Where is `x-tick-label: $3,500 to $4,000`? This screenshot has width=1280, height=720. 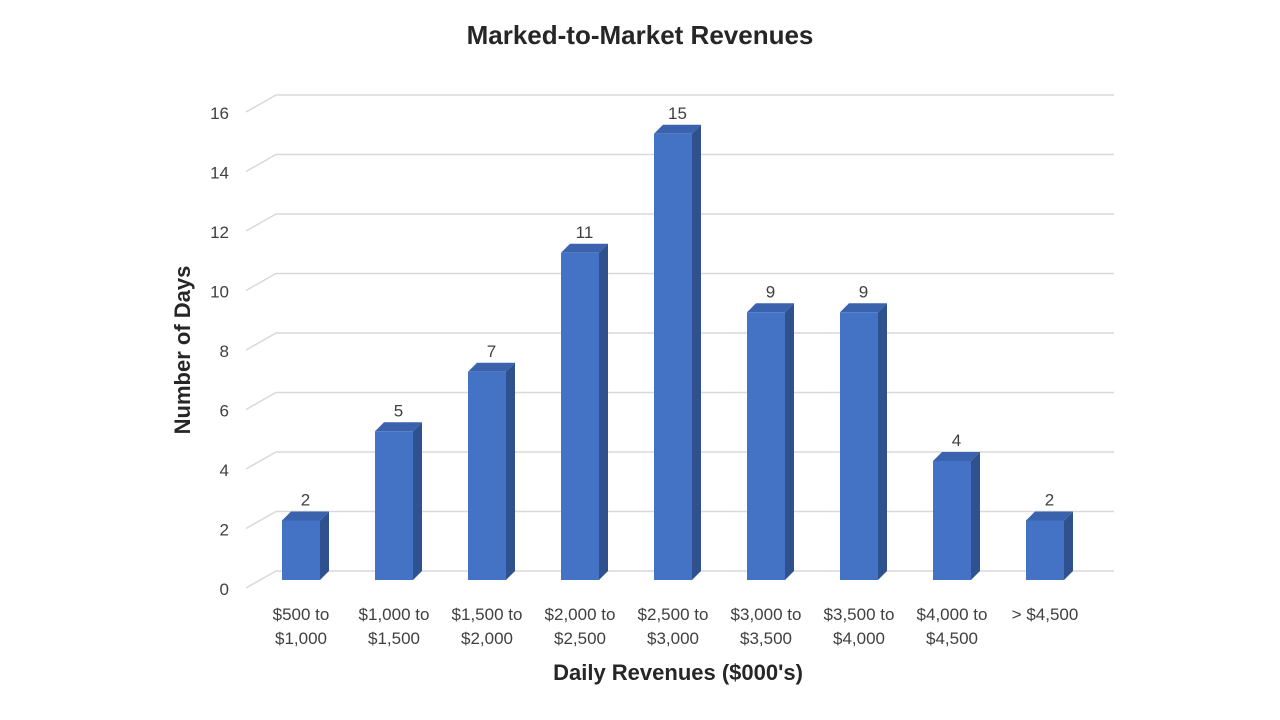
x-tick-label: $3,500 to $4,000 is located at coordinates (859, 626).